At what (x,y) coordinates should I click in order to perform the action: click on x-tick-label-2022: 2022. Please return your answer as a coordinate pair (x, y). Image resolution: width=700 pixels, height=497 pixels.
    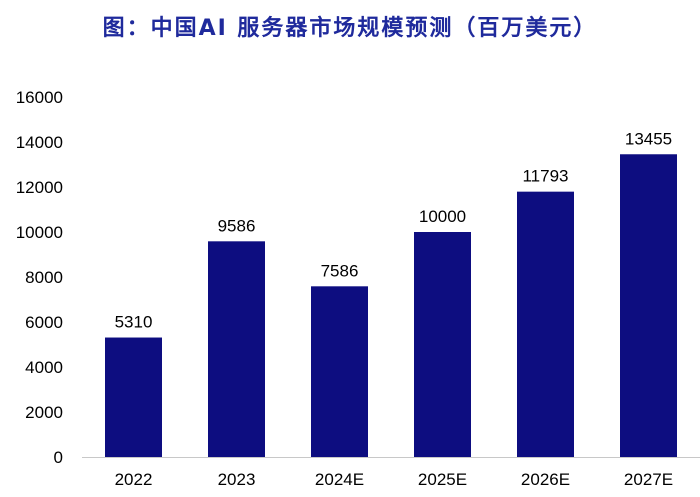
    Looking at the image, I should click on (134, 479).